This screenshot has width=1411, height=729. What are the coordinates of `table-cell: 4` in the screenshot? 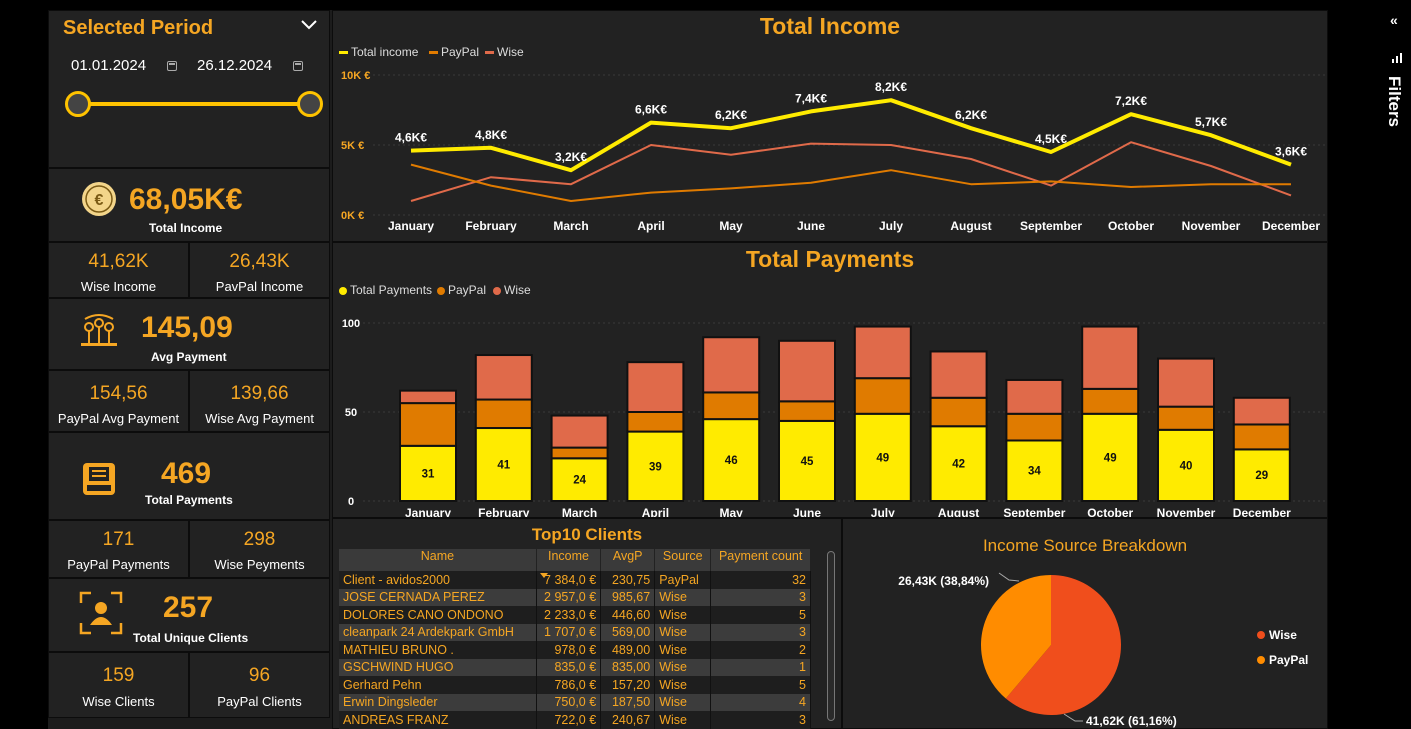 It's located at (760, 702).